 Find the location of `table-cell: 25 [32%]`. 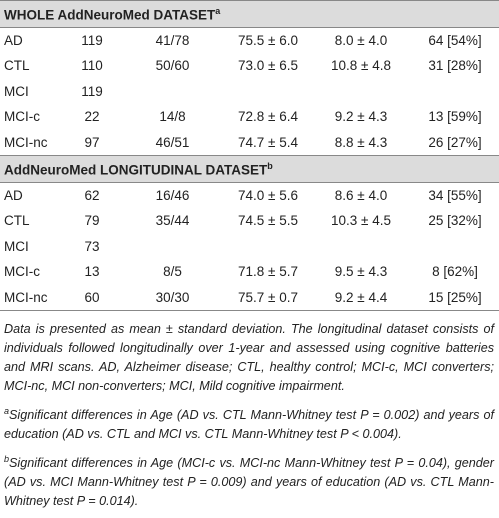

table-cell: 25 [32%] is located at coordinates (455, 221).